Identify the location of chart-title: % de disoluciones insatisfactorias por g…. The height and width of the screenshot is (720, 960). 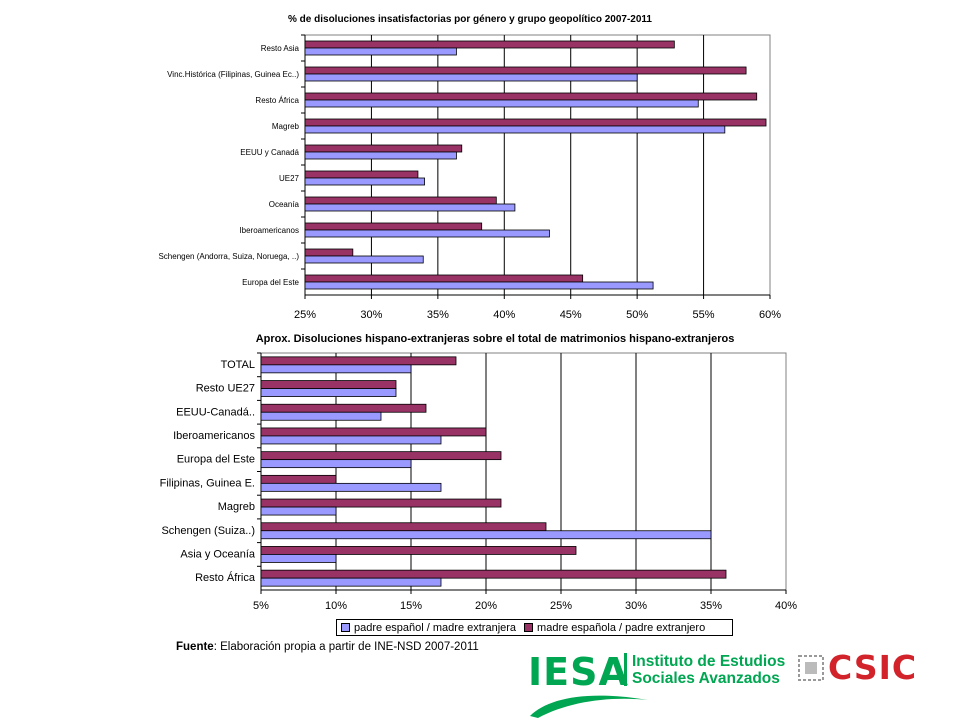
(470, 19).